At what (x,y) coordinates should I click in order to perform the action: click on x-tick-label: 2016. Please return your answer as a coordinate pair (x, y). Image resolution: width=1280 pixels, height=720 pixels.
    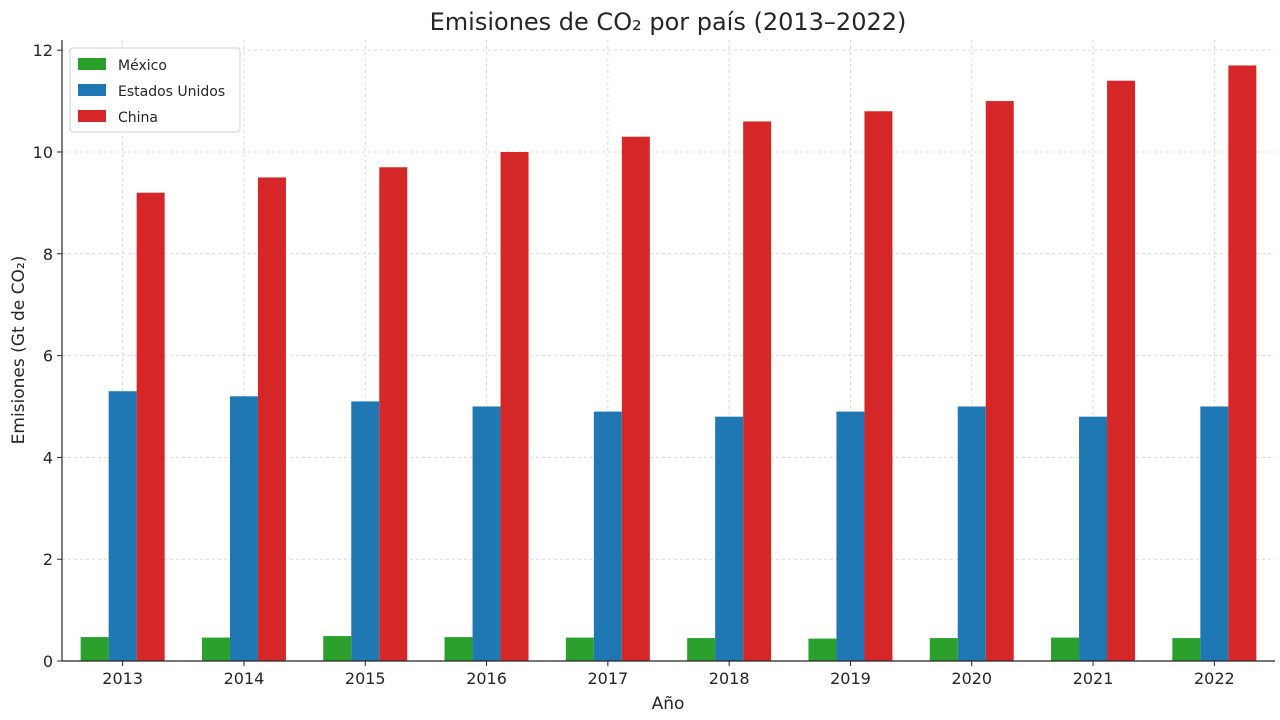
    Looking at the image, I should click on (486, 678).